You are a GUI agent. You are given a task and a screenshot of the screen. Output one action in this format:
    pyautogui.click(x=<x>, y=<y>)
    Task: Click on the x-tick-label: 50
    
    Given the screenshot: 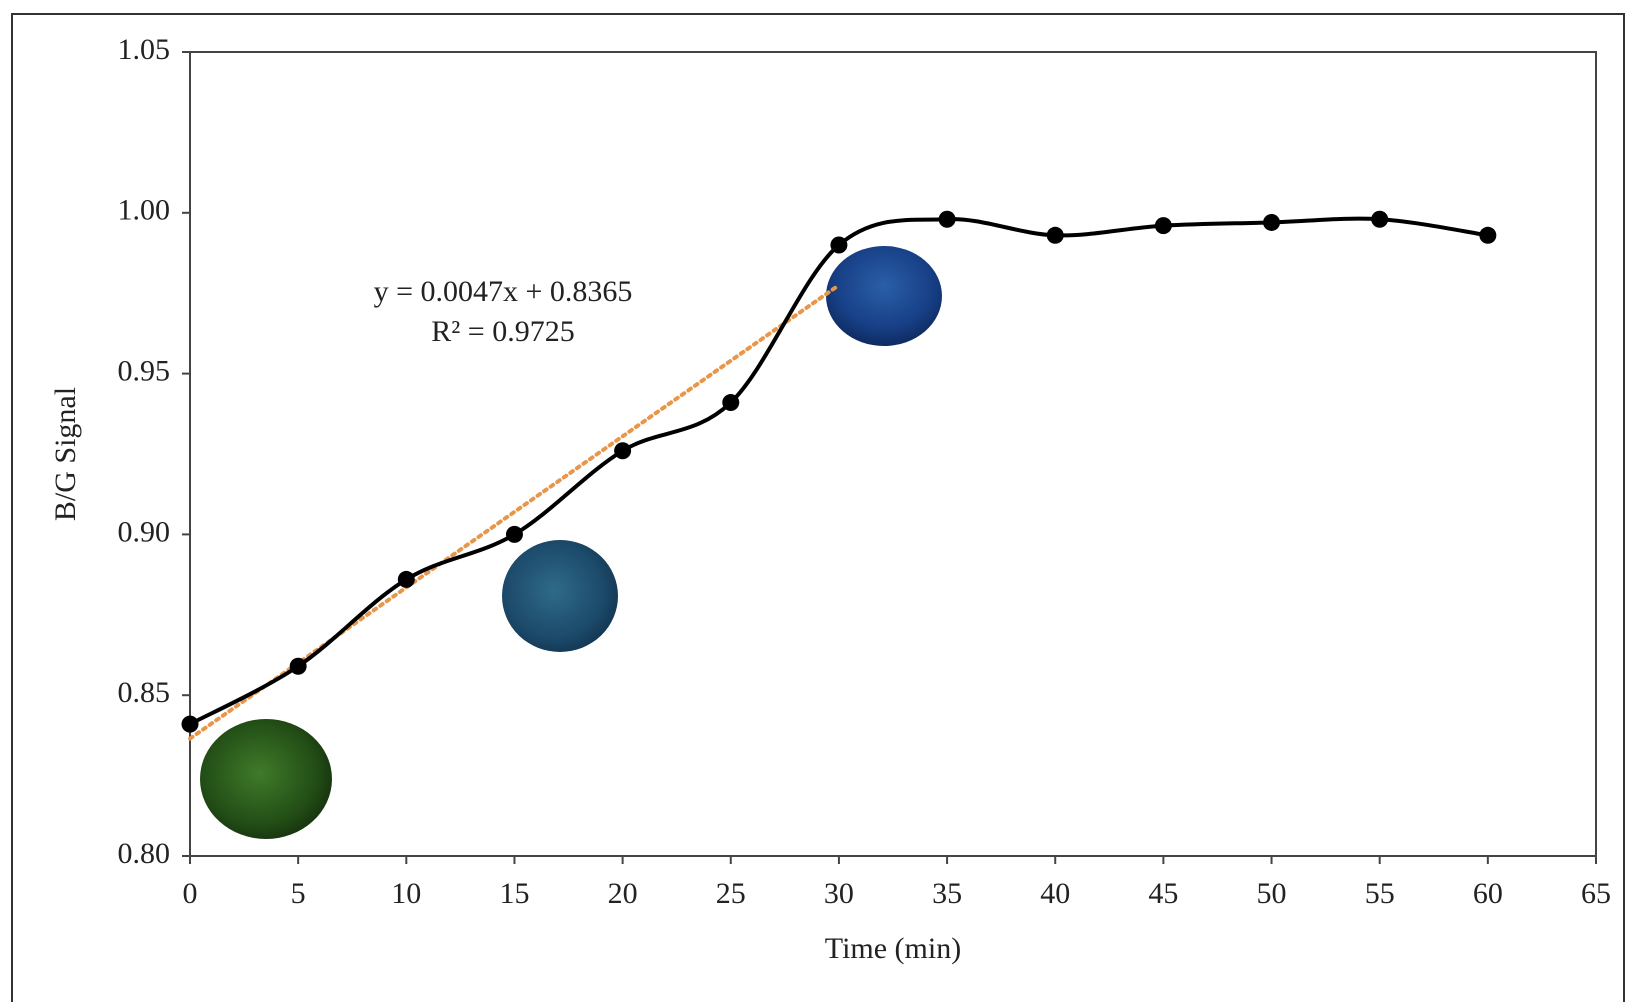 What is the action you would take?
    pyautogui.click(x=1272, y=893)
    